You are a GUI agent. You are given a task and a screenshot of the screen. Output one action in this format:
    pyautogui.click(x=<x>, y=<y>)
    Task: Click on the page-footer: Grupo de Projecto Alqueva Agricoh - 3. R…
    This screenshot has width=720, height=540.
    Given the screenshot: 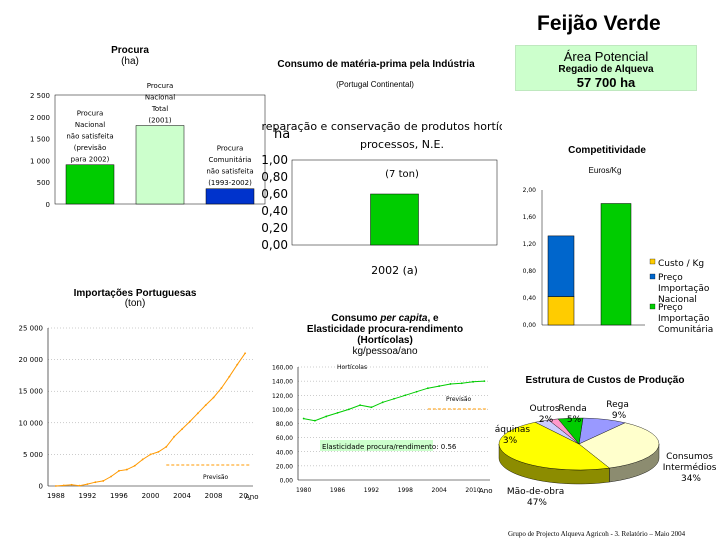 What is the action you would take?
    pyautogui.click(x=597, y=534)
    